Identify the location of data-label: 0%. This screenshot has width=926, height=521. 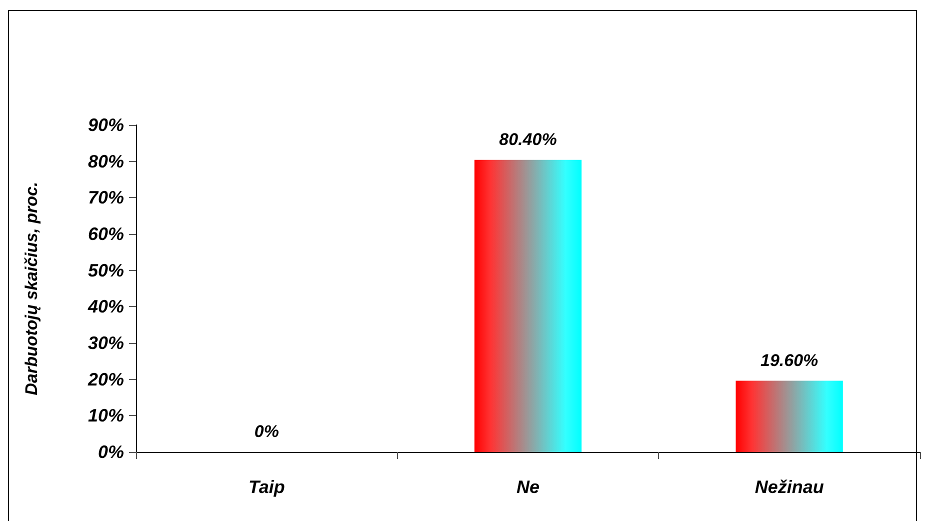
(266, 431).